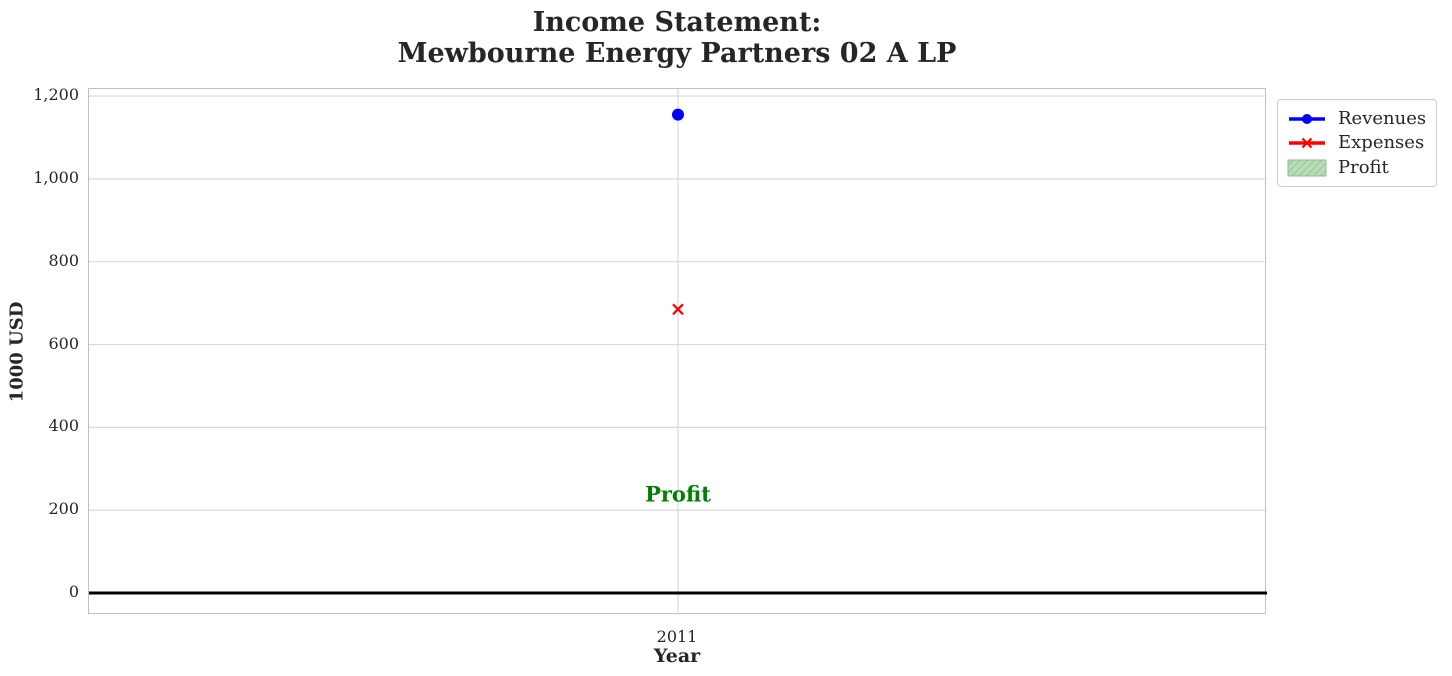 Image resolution: width=1452 pixels, height=676 pixels. Describe the element at coordinates (677, 656) in the screenshot. I see `x-axis-label: Year` at that location.